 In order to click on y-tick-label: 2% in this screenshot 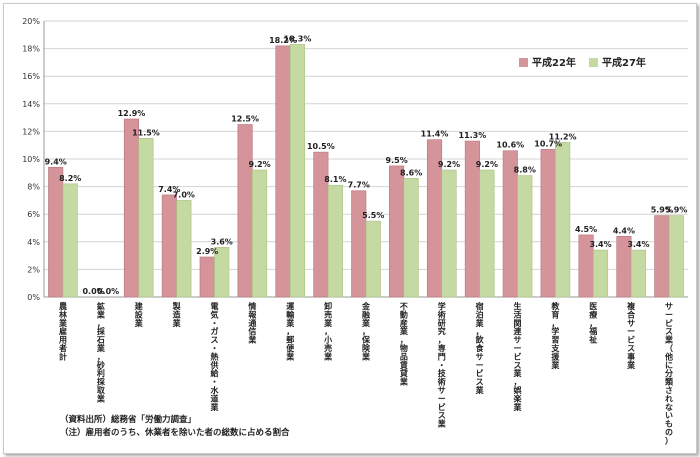, I will do `click(33, 269)`.